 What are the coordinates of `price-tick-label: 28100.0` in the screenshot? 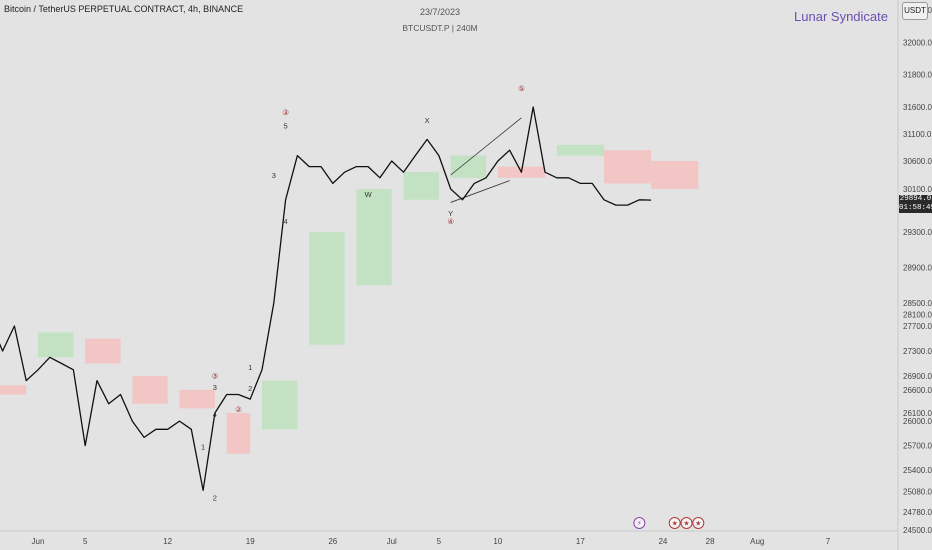 It's located at (917, 315).